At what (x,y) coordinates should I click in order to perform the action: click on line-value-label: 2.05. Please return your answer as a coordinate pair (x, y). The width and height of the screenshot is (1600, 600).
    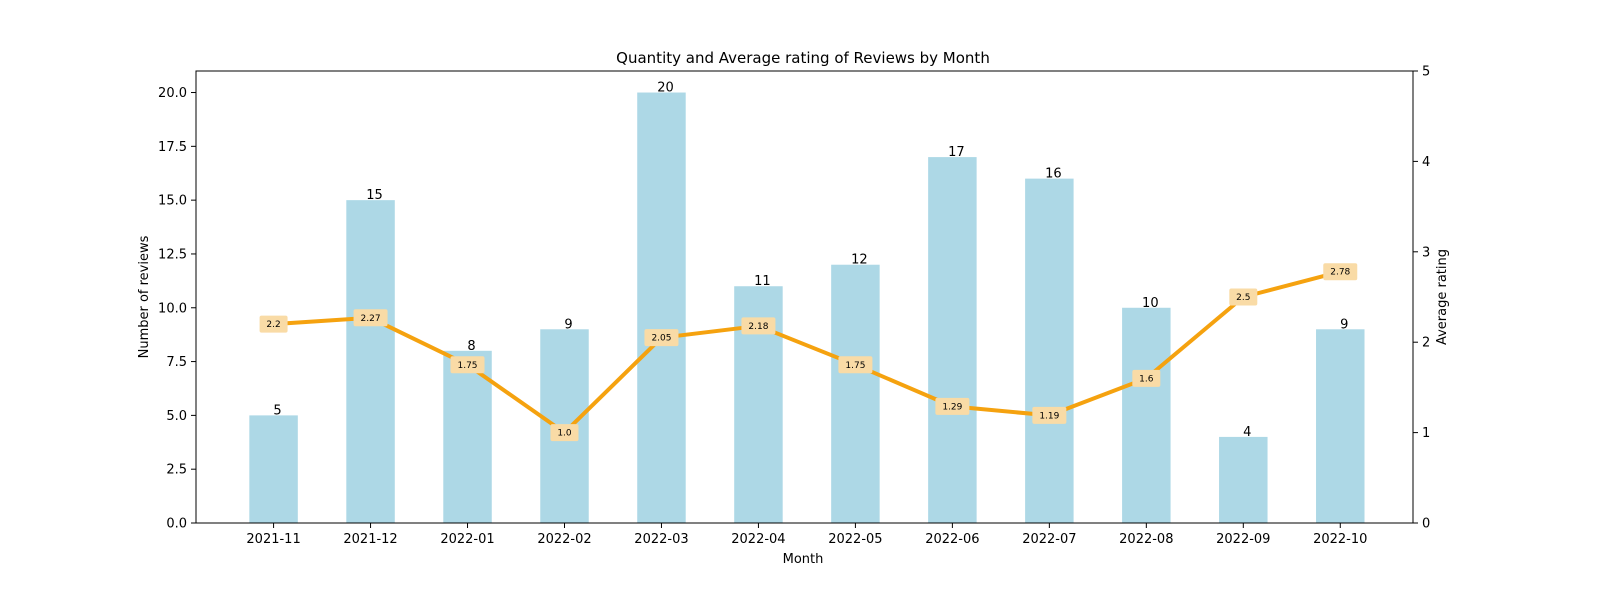
    Looking at the image, I should click on (661, 338).